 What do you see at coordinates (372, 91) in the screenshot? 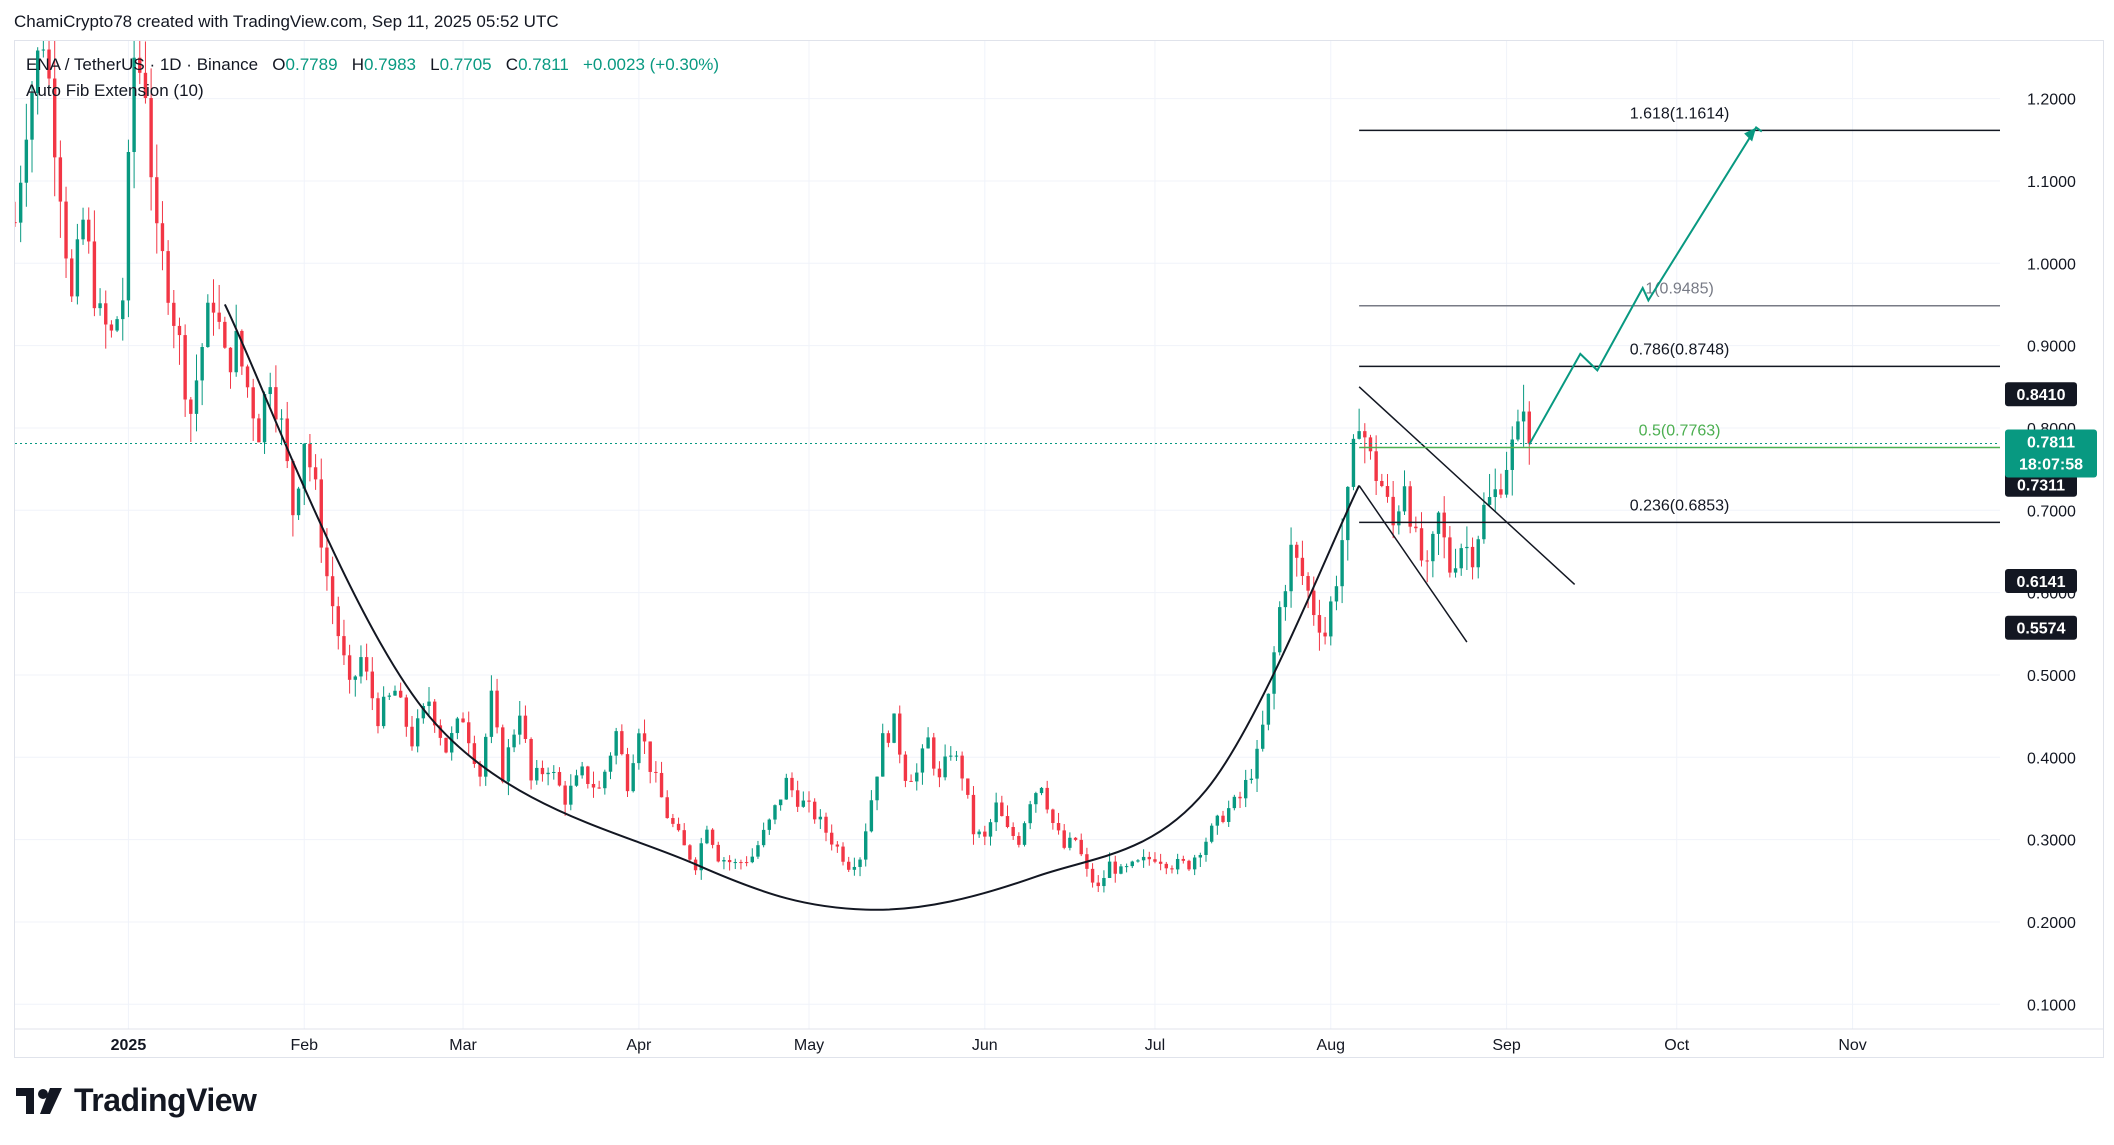
I see `indicator-row: Auto Fib Extension (10)` at bounding box center [372, 91].